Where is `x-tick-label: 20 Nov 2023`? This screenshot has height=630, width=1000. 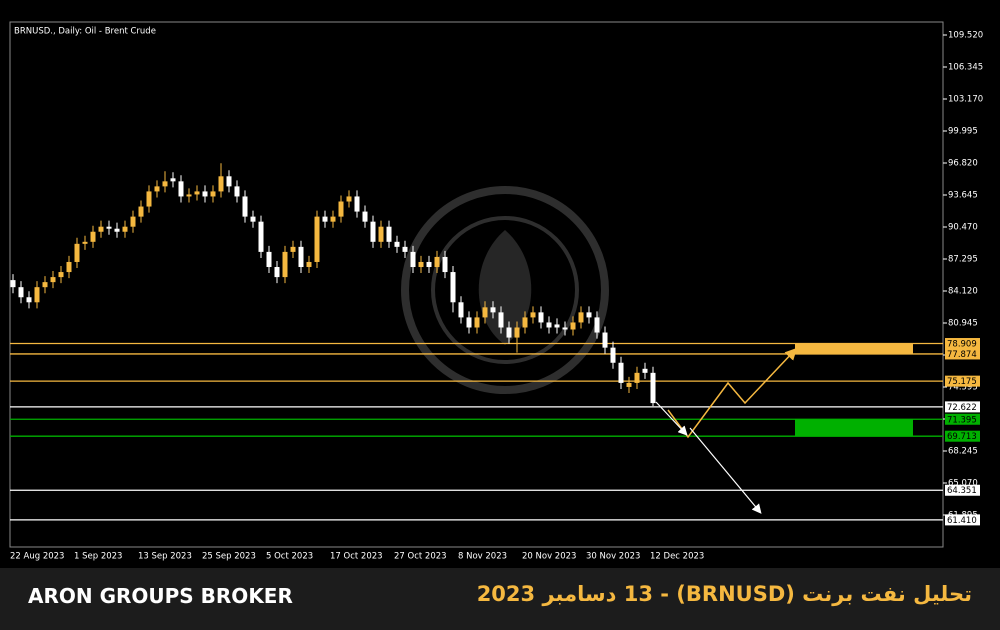
x-tick-label: 20 Nov 2023 is located at coordinates (549, 557).